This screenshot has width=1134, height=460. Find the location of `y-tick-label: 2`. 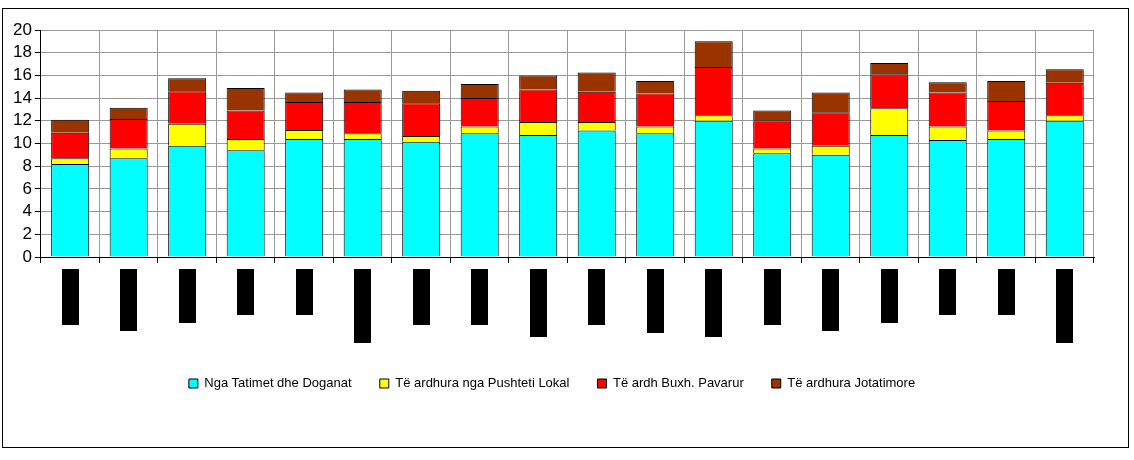

y-tick-label: 2 is located at coordinates (27, 233).